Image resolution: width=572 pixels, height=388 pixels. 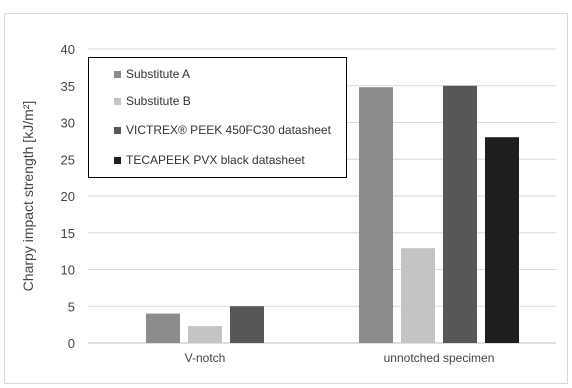 I want to click on y-tick-label: 40, so click(x=68, y=49).